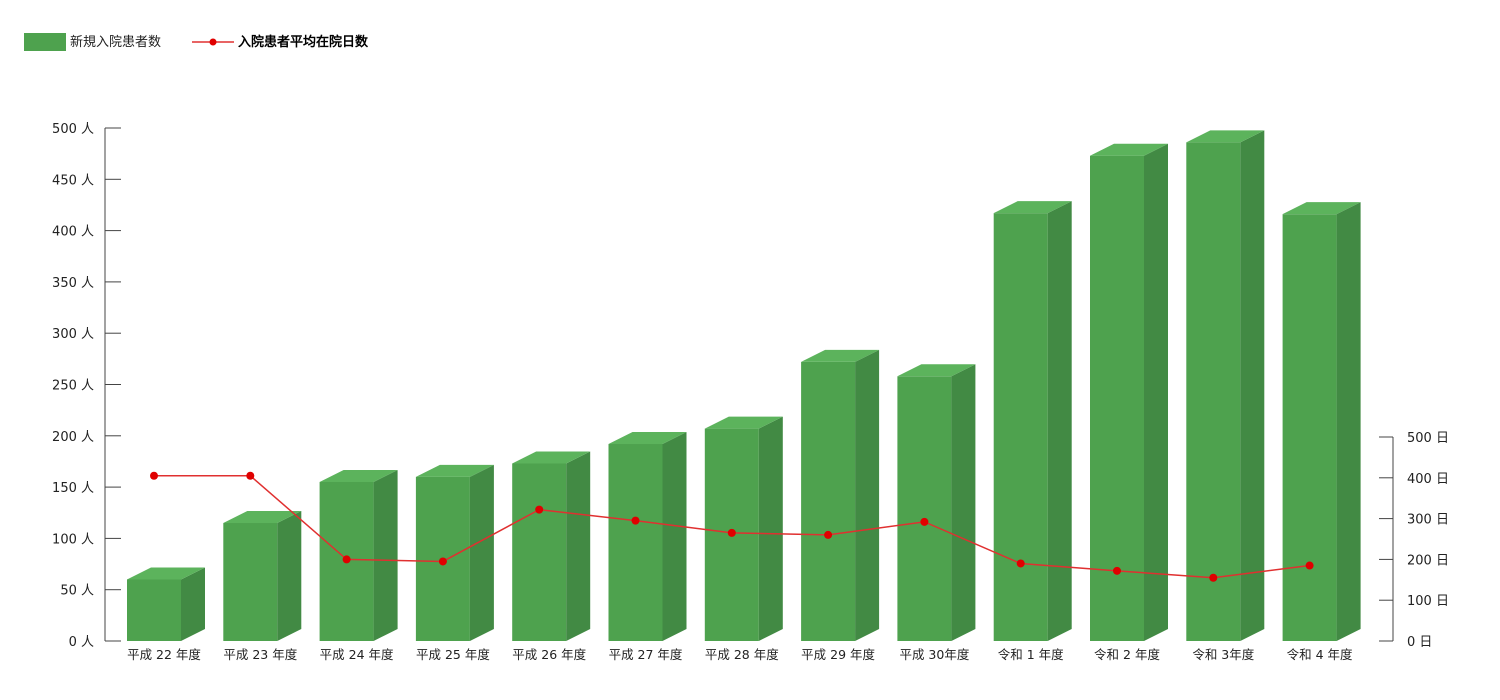  Describe the element at coordinates (81, 642) in the screenshot. I see `left-tick-label: 0 人` at that location.